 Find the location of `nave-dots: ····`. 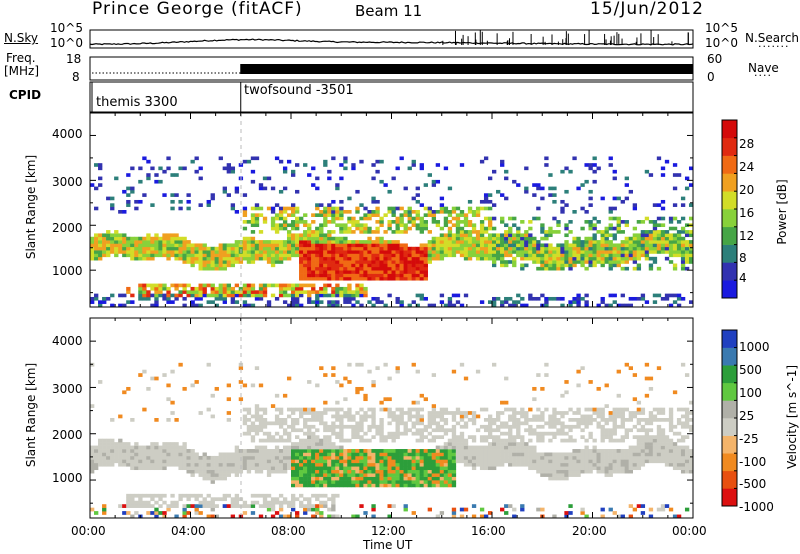

nave-dots: ···· is located at coordinates (763, 75).